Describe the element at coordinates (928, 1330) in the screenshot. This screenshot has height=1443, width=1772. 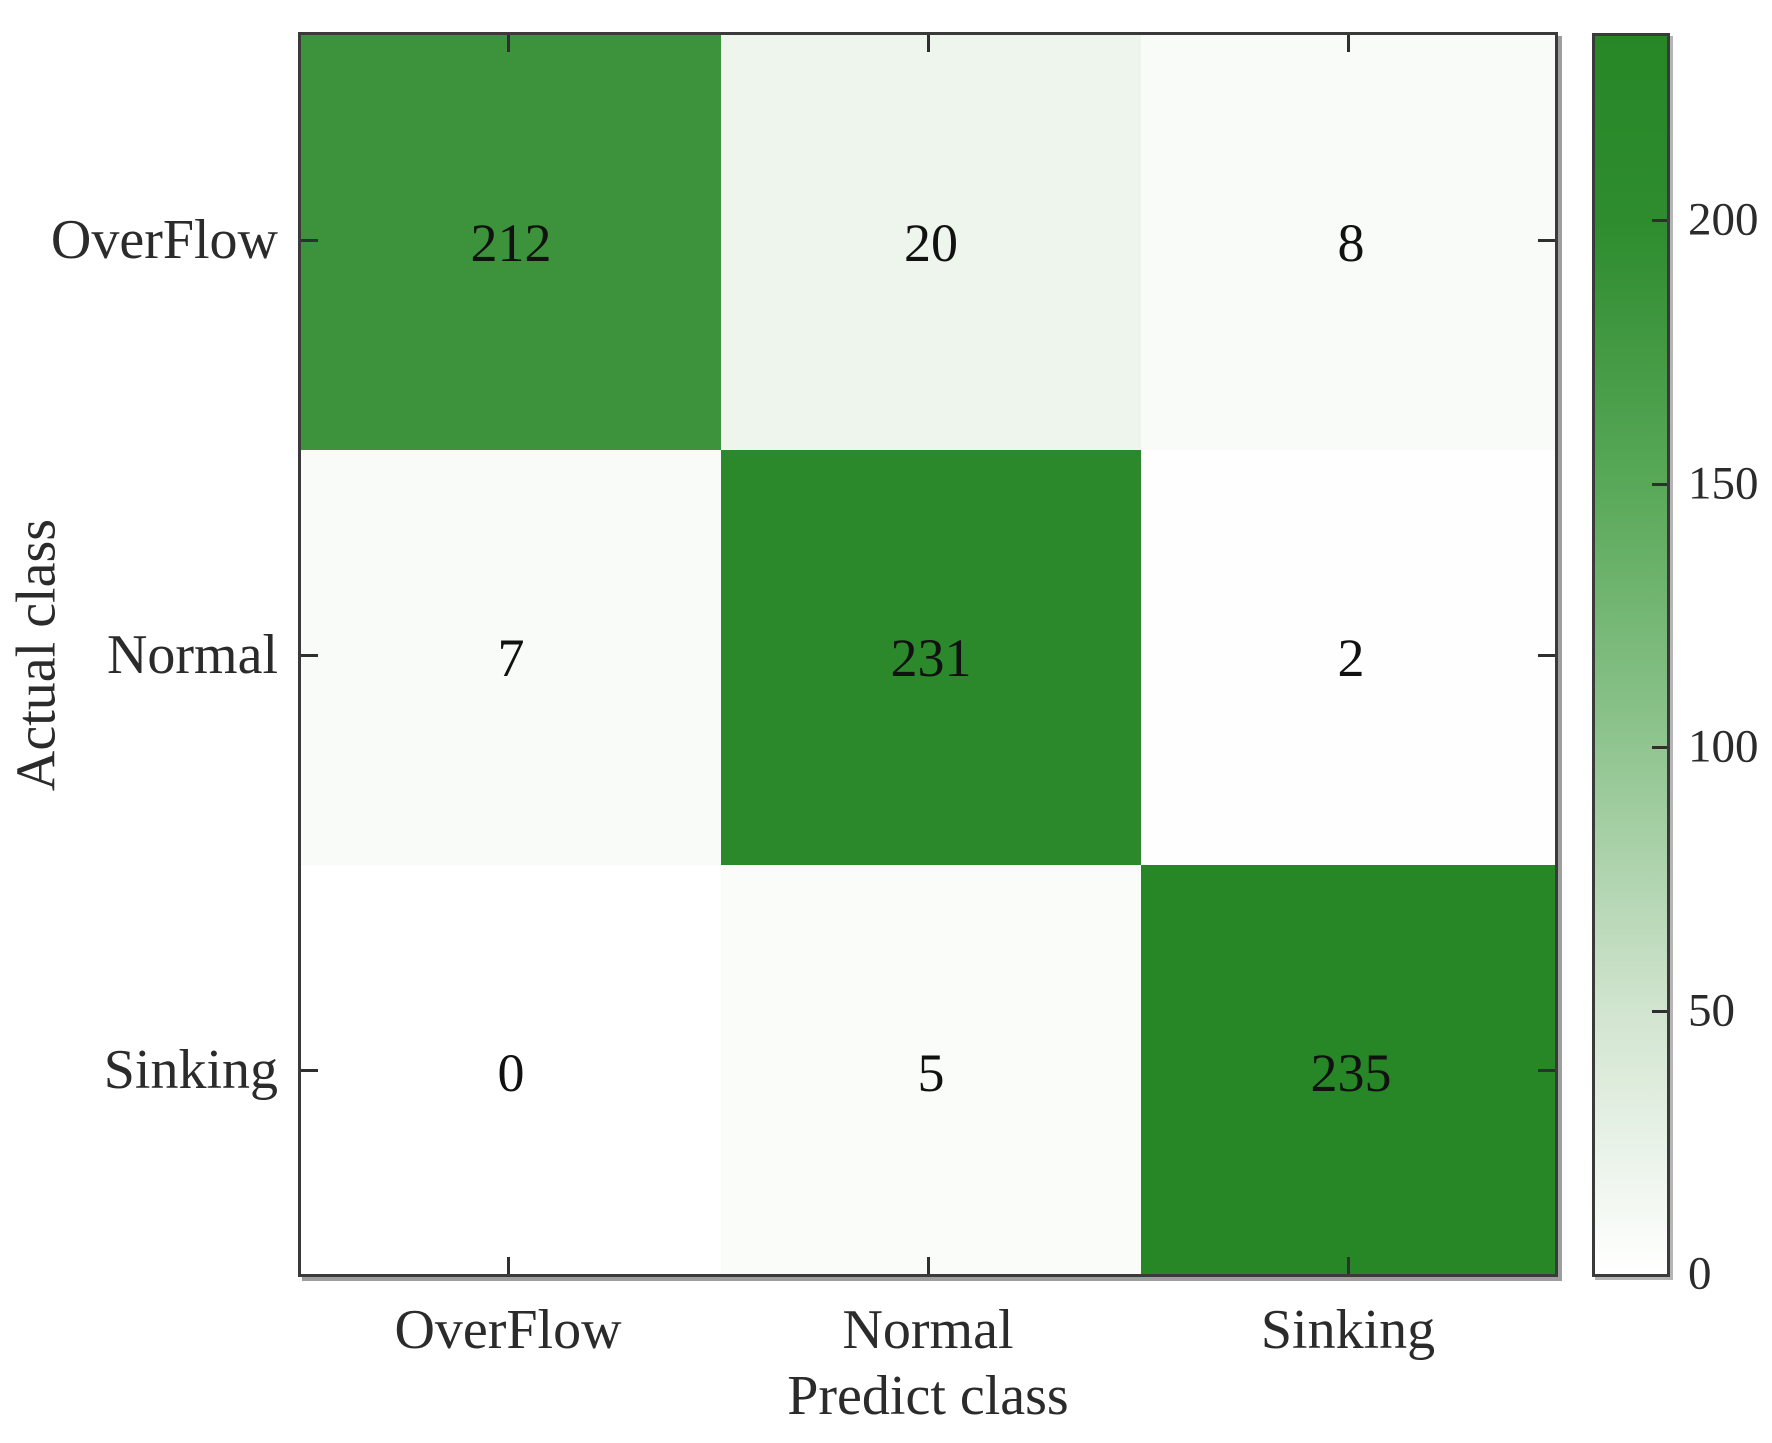
I see `x-tick-label: Normal` at that location.